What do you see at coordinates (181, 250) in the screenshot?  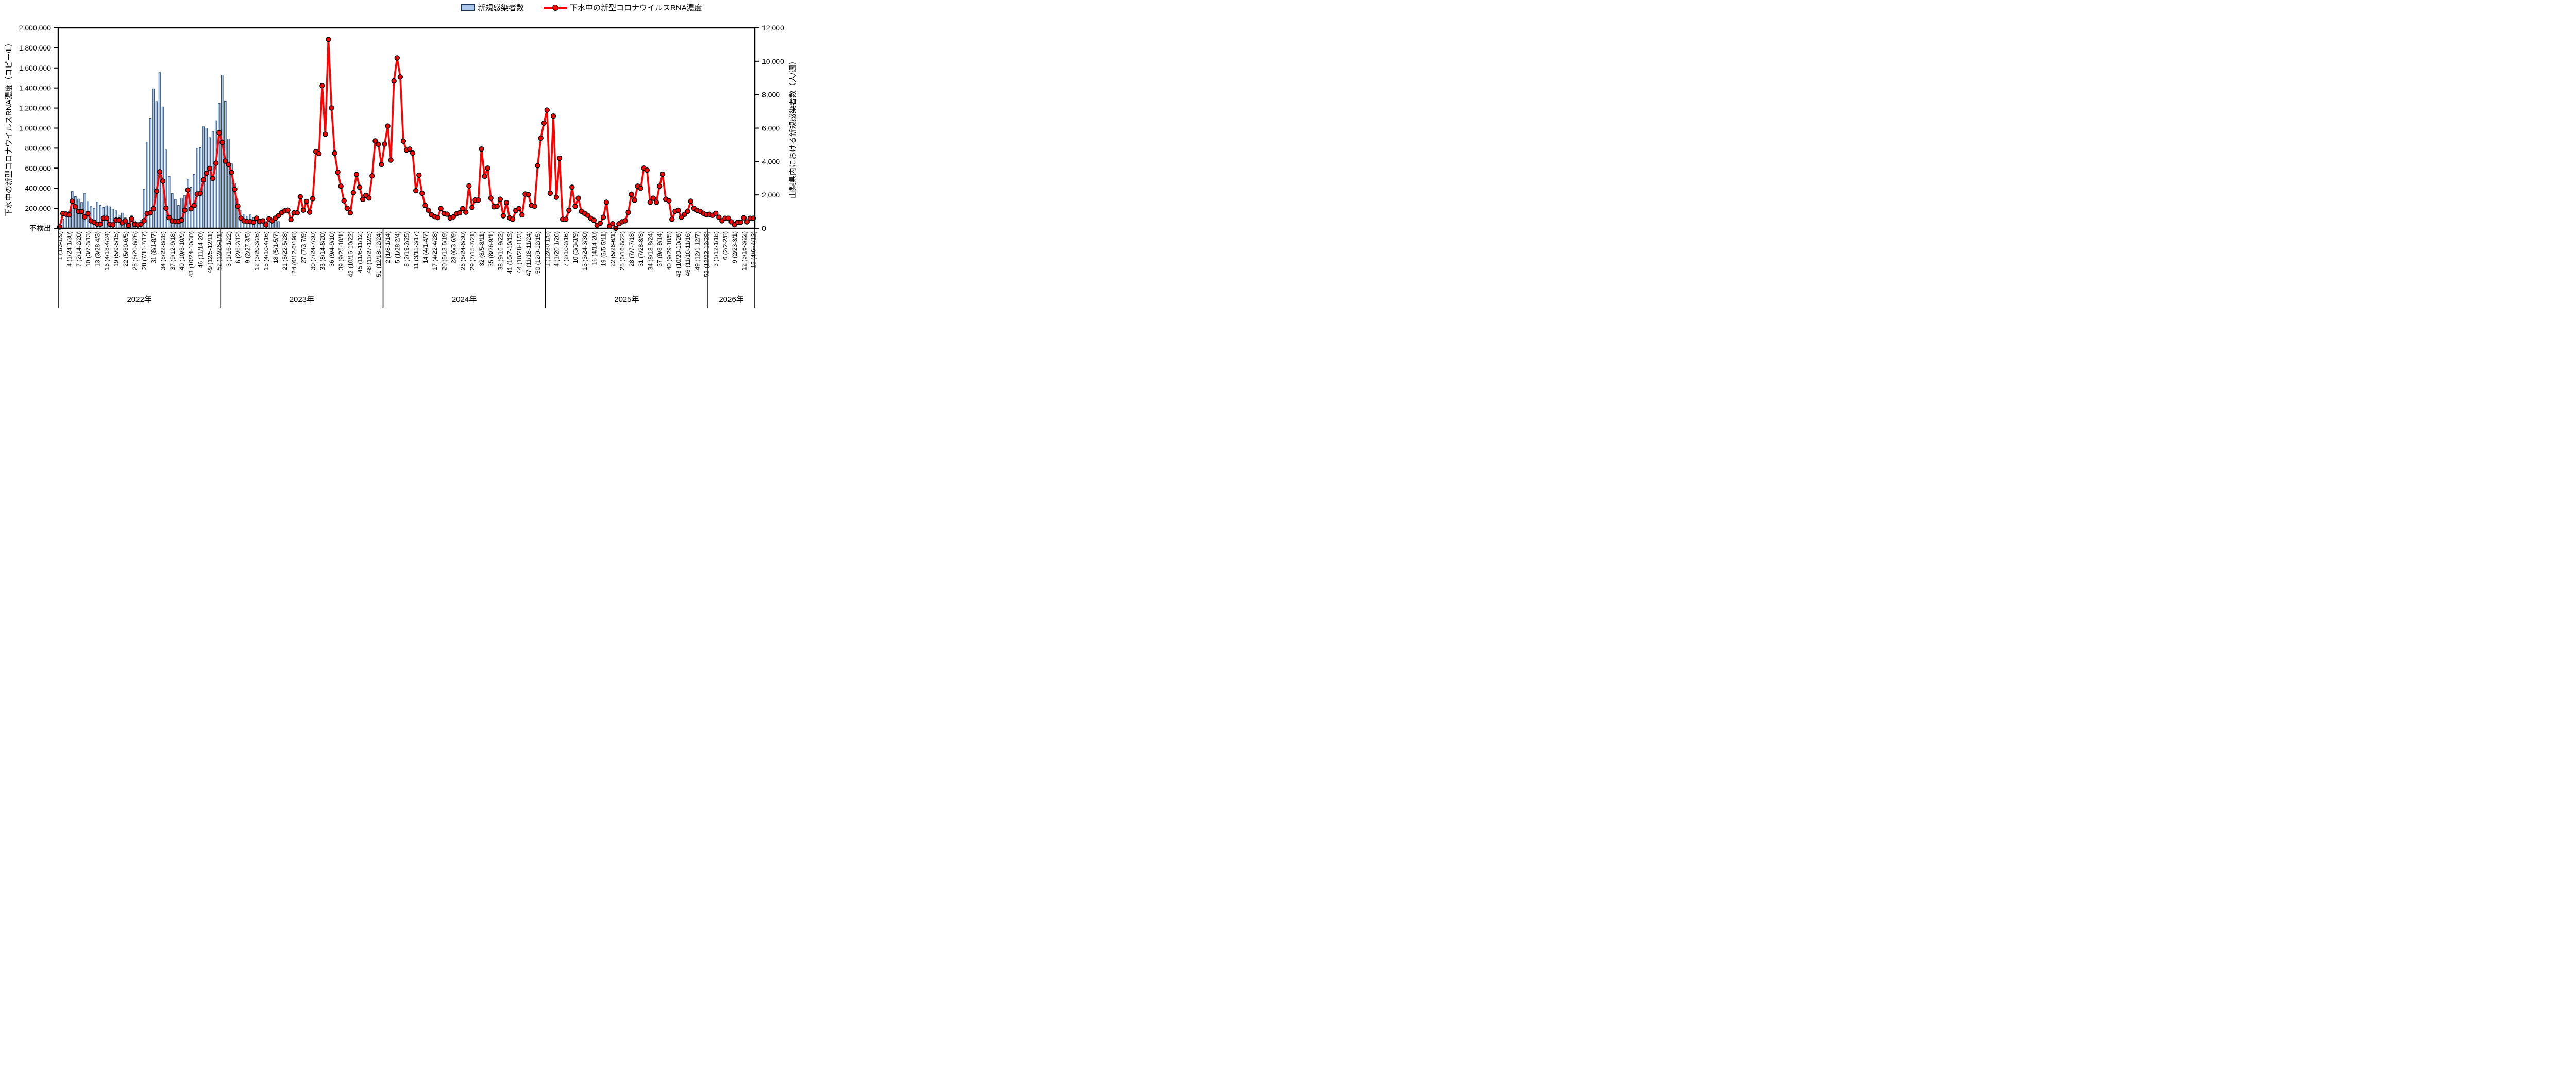 I see `x-axis-week-label: 40 (10/3-10/9)` at bounding box center [181, 250].